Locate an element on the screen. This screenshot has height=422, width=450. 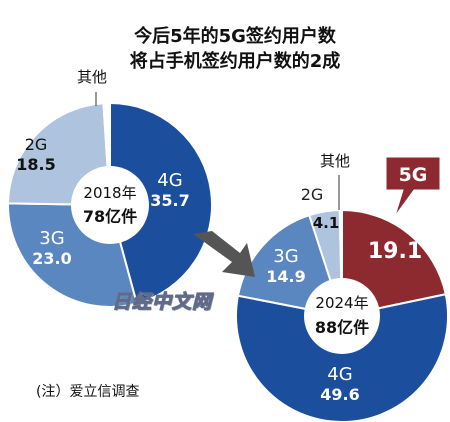
pie1-label-3g: 3G is located at coordinates (51, 238).